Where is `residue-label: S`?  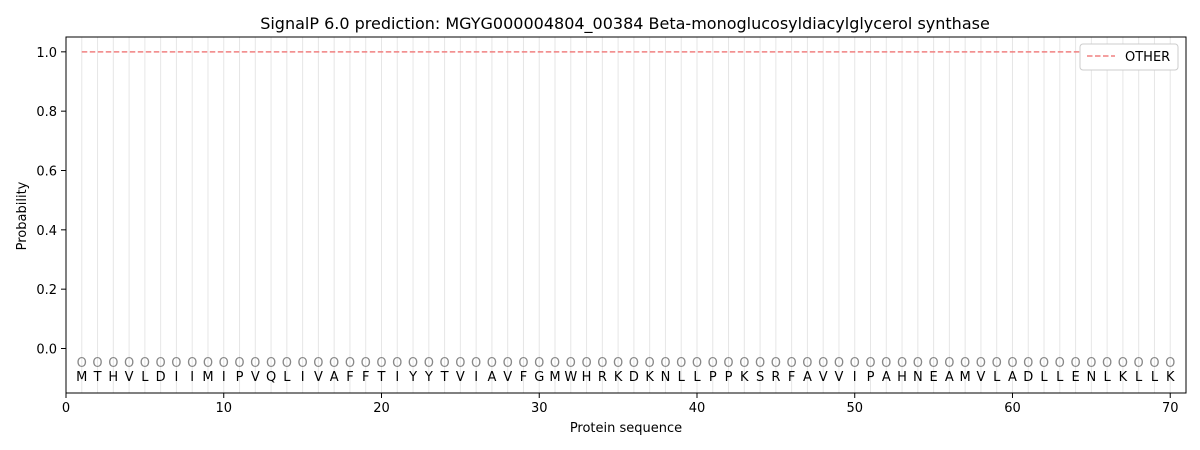
residue-label: S is located at coordinates (760, 377).